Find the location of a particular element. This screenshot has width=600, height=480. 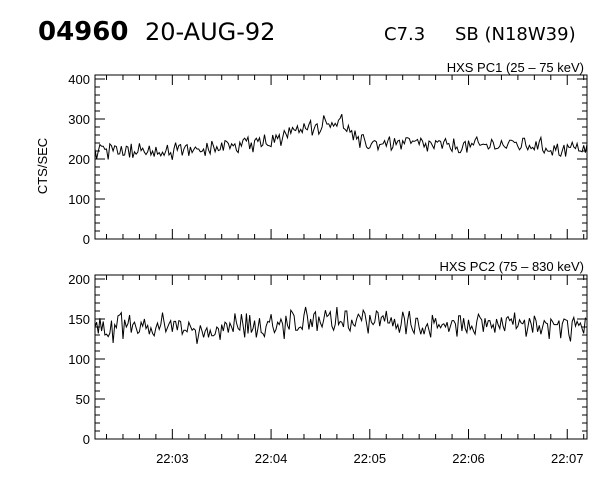

series-pc1-line is located at coordinates (341, 137).